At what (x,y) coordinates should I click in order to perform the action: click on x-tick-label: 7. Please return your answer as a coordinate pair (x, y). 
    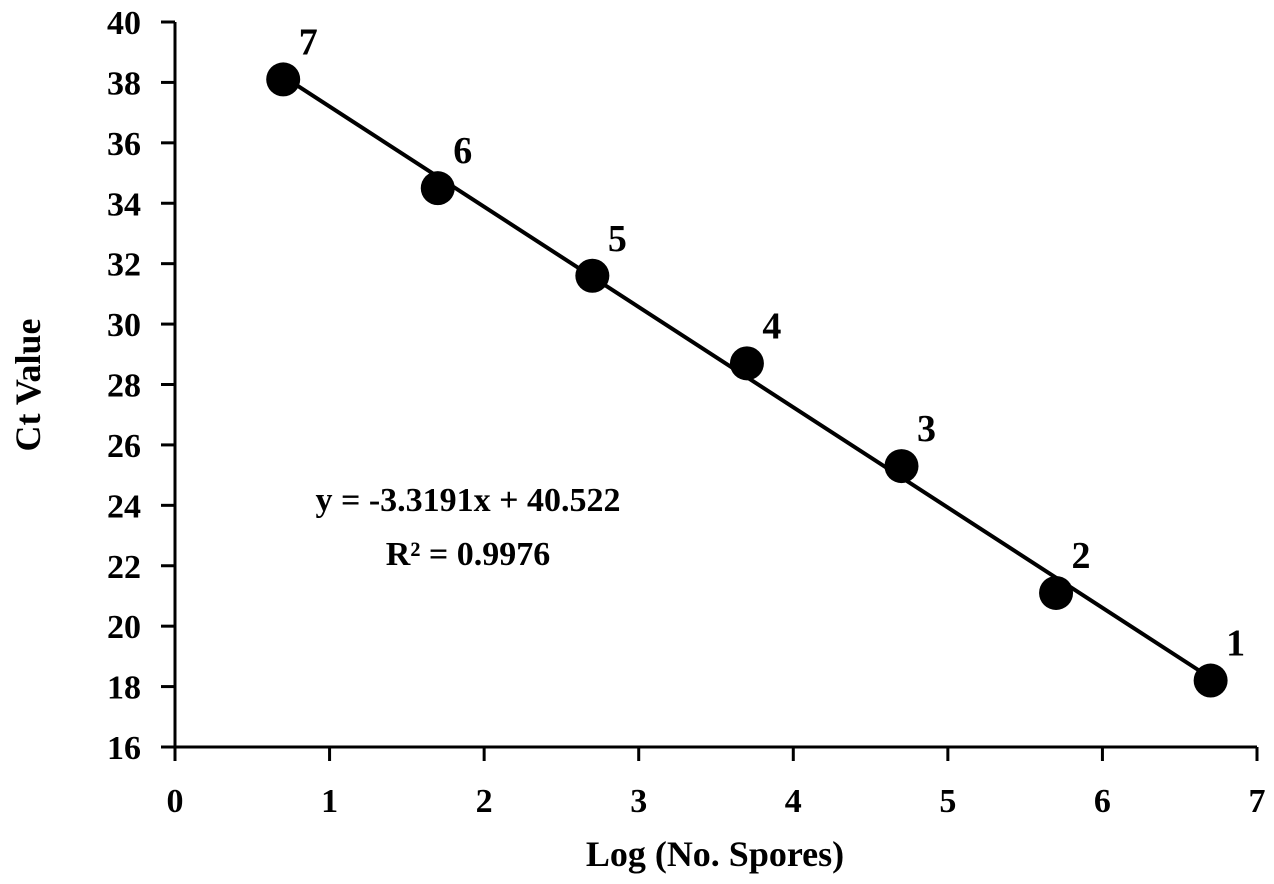
    Looking at the image, I should click on (1257, 801).